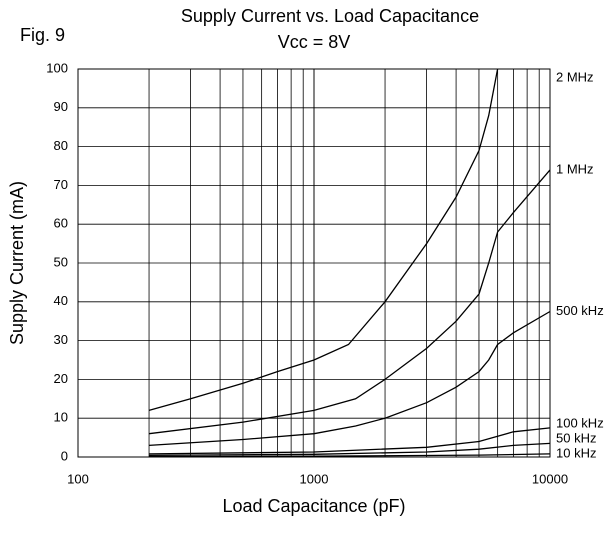 This screenshot has height=534, width=614. Describe the element at coordinates (57, 67) in the screenshot. I see `y-tick-label: 100` at that location.